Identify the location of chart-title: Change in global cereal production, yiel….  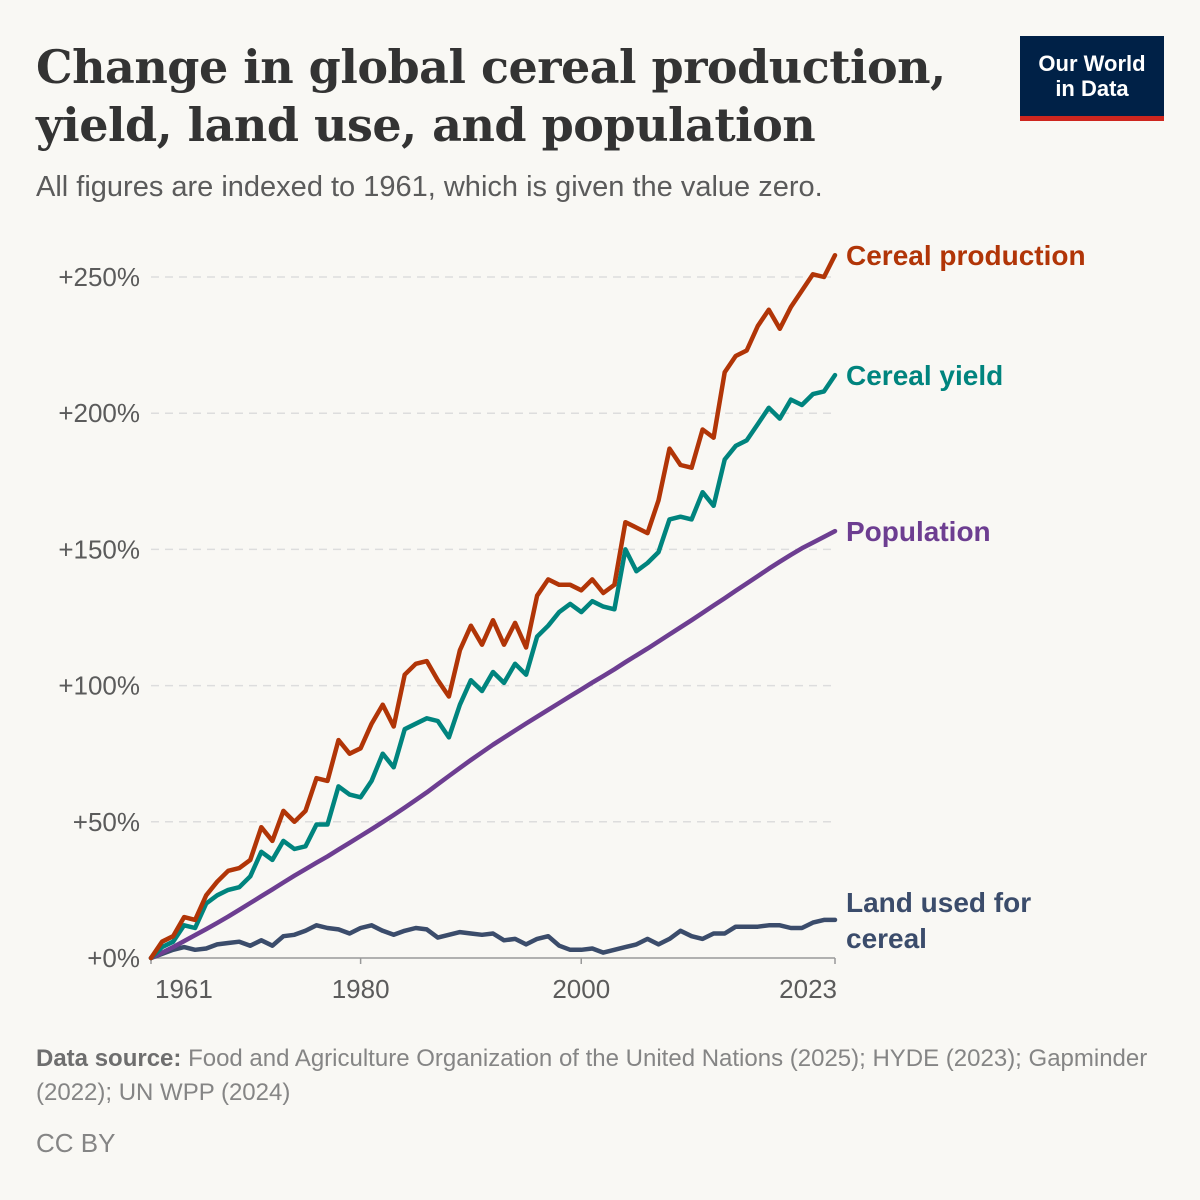
(491, 96).